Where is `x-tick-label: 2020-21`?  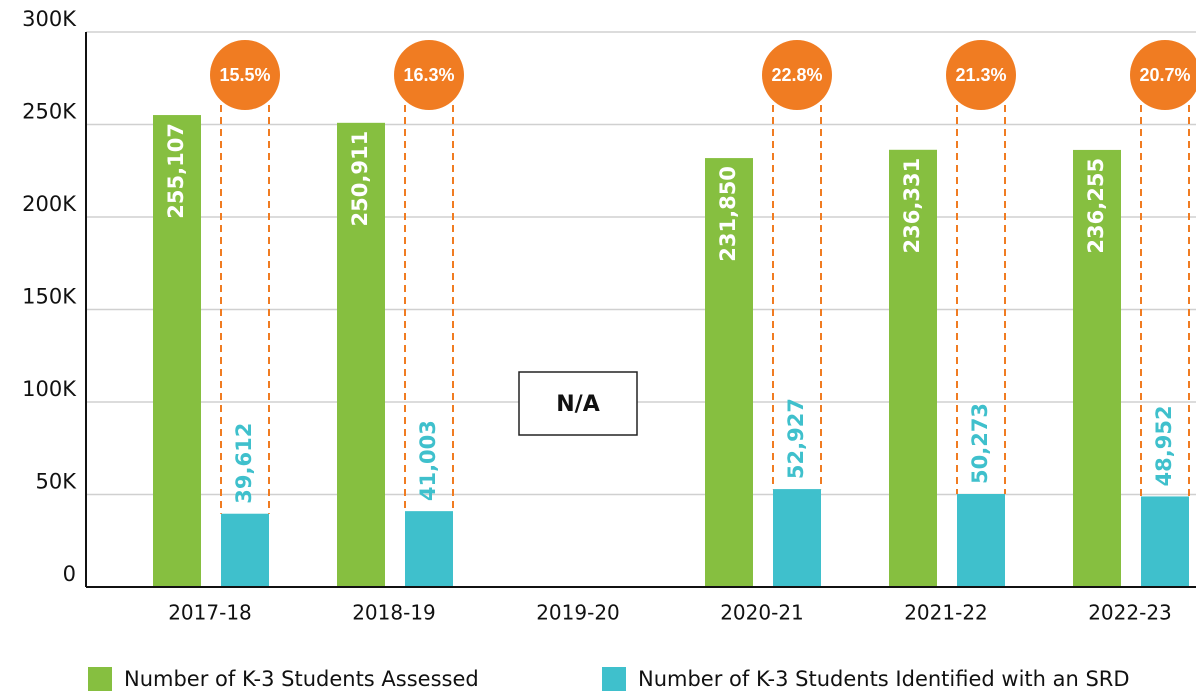
x-tick-label: 2020-21 is located at coordinates (762, 613).